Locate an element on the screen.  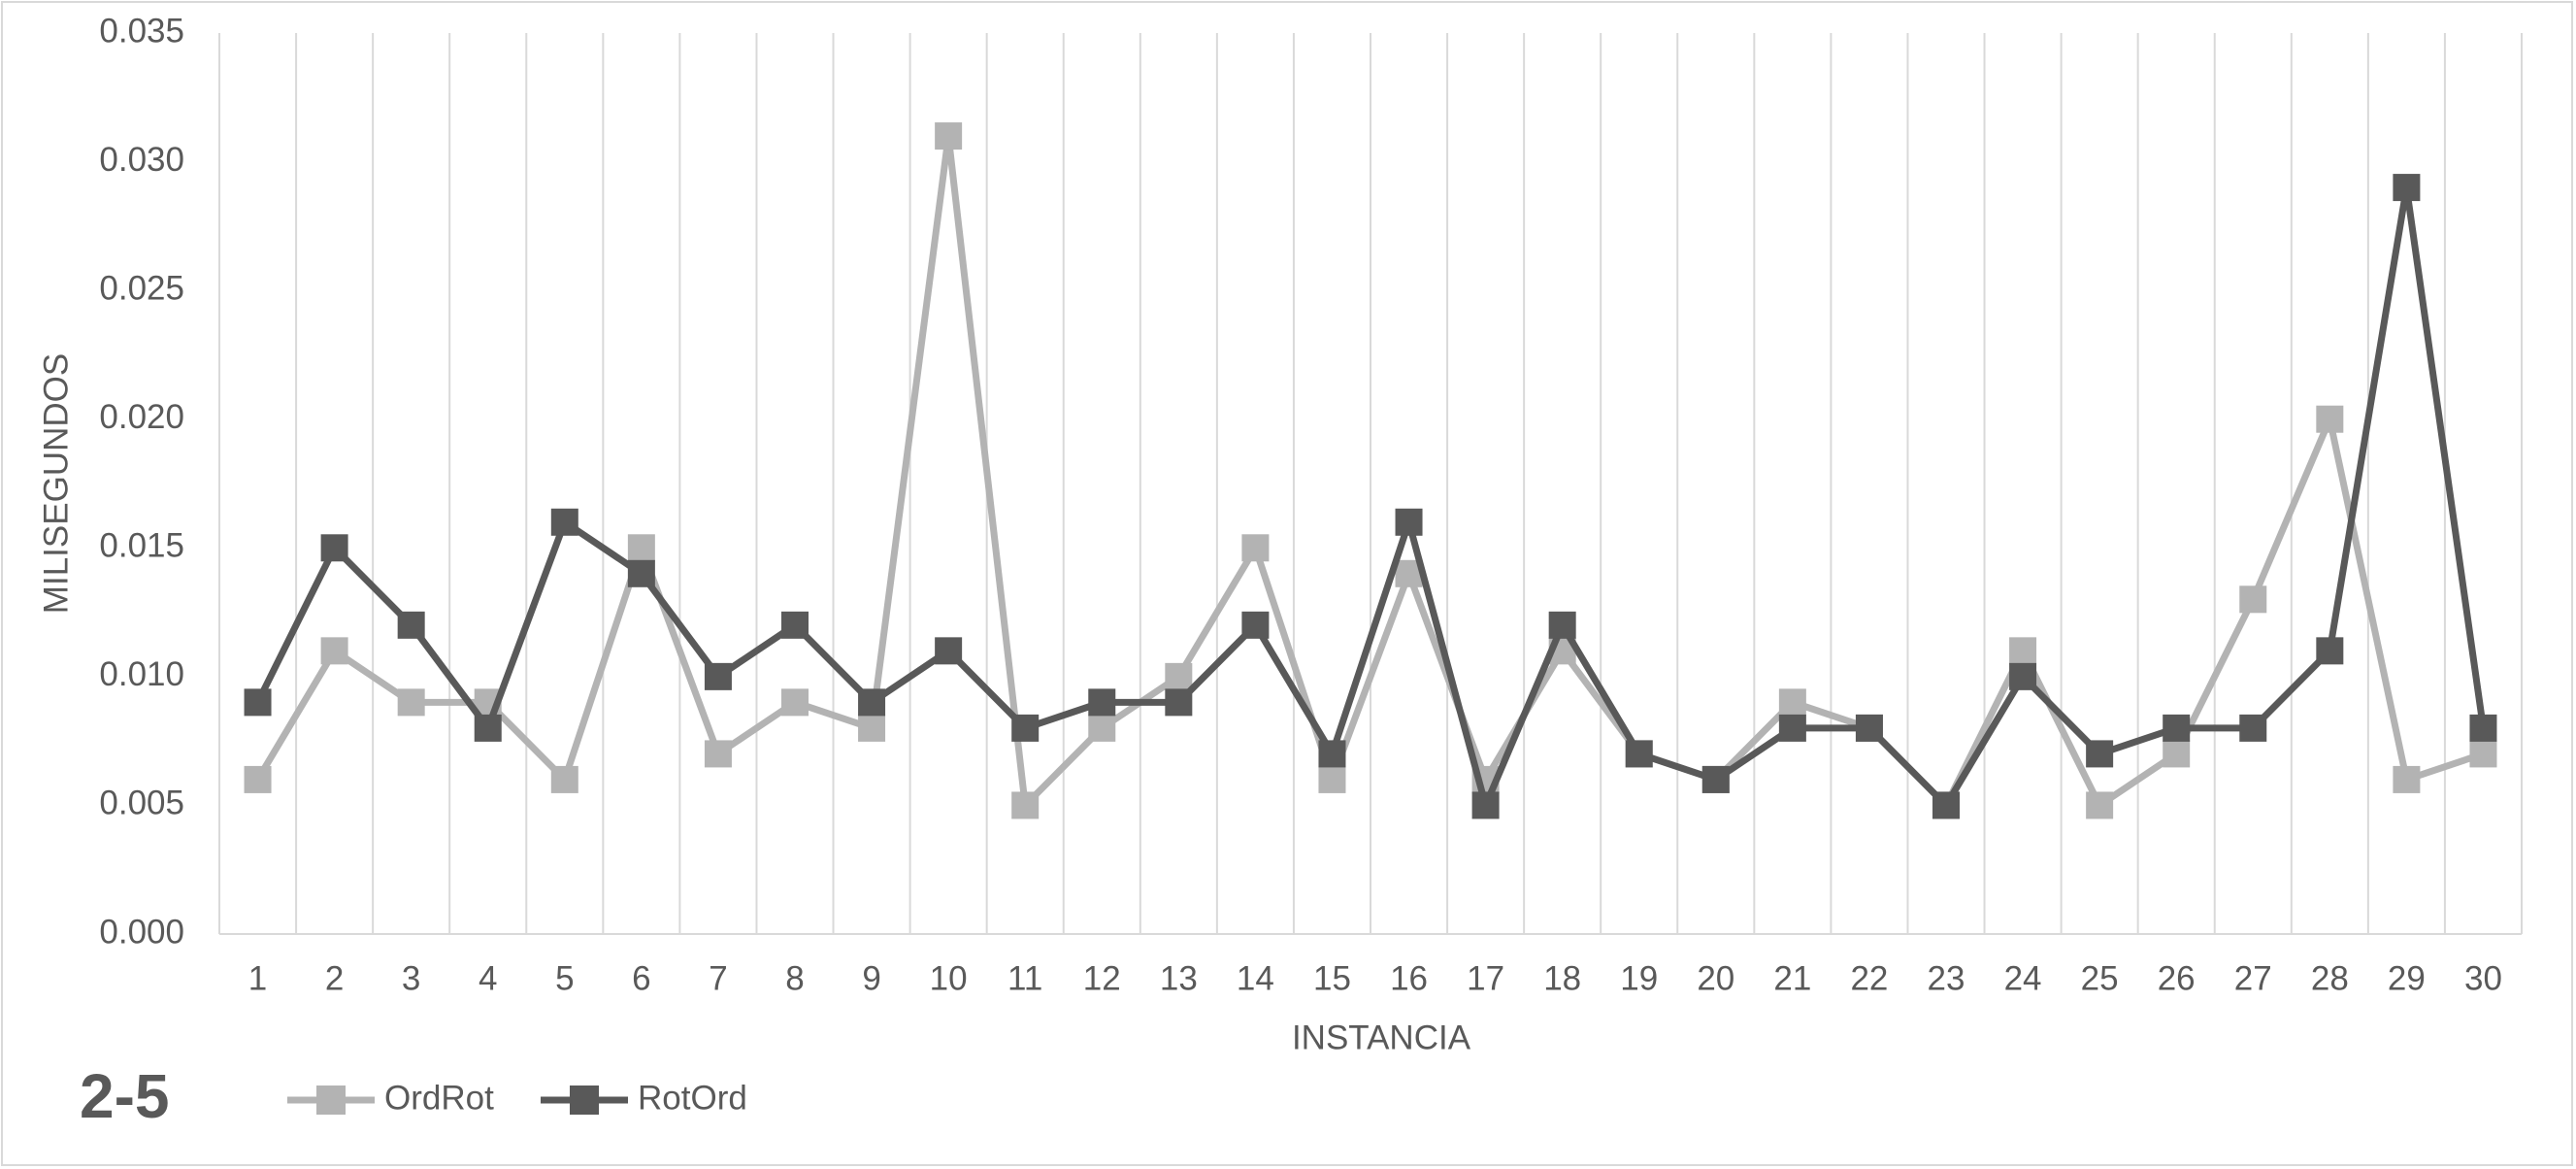
legend-label-ordrot: OrdRot is located at coordinates (439, 1098).